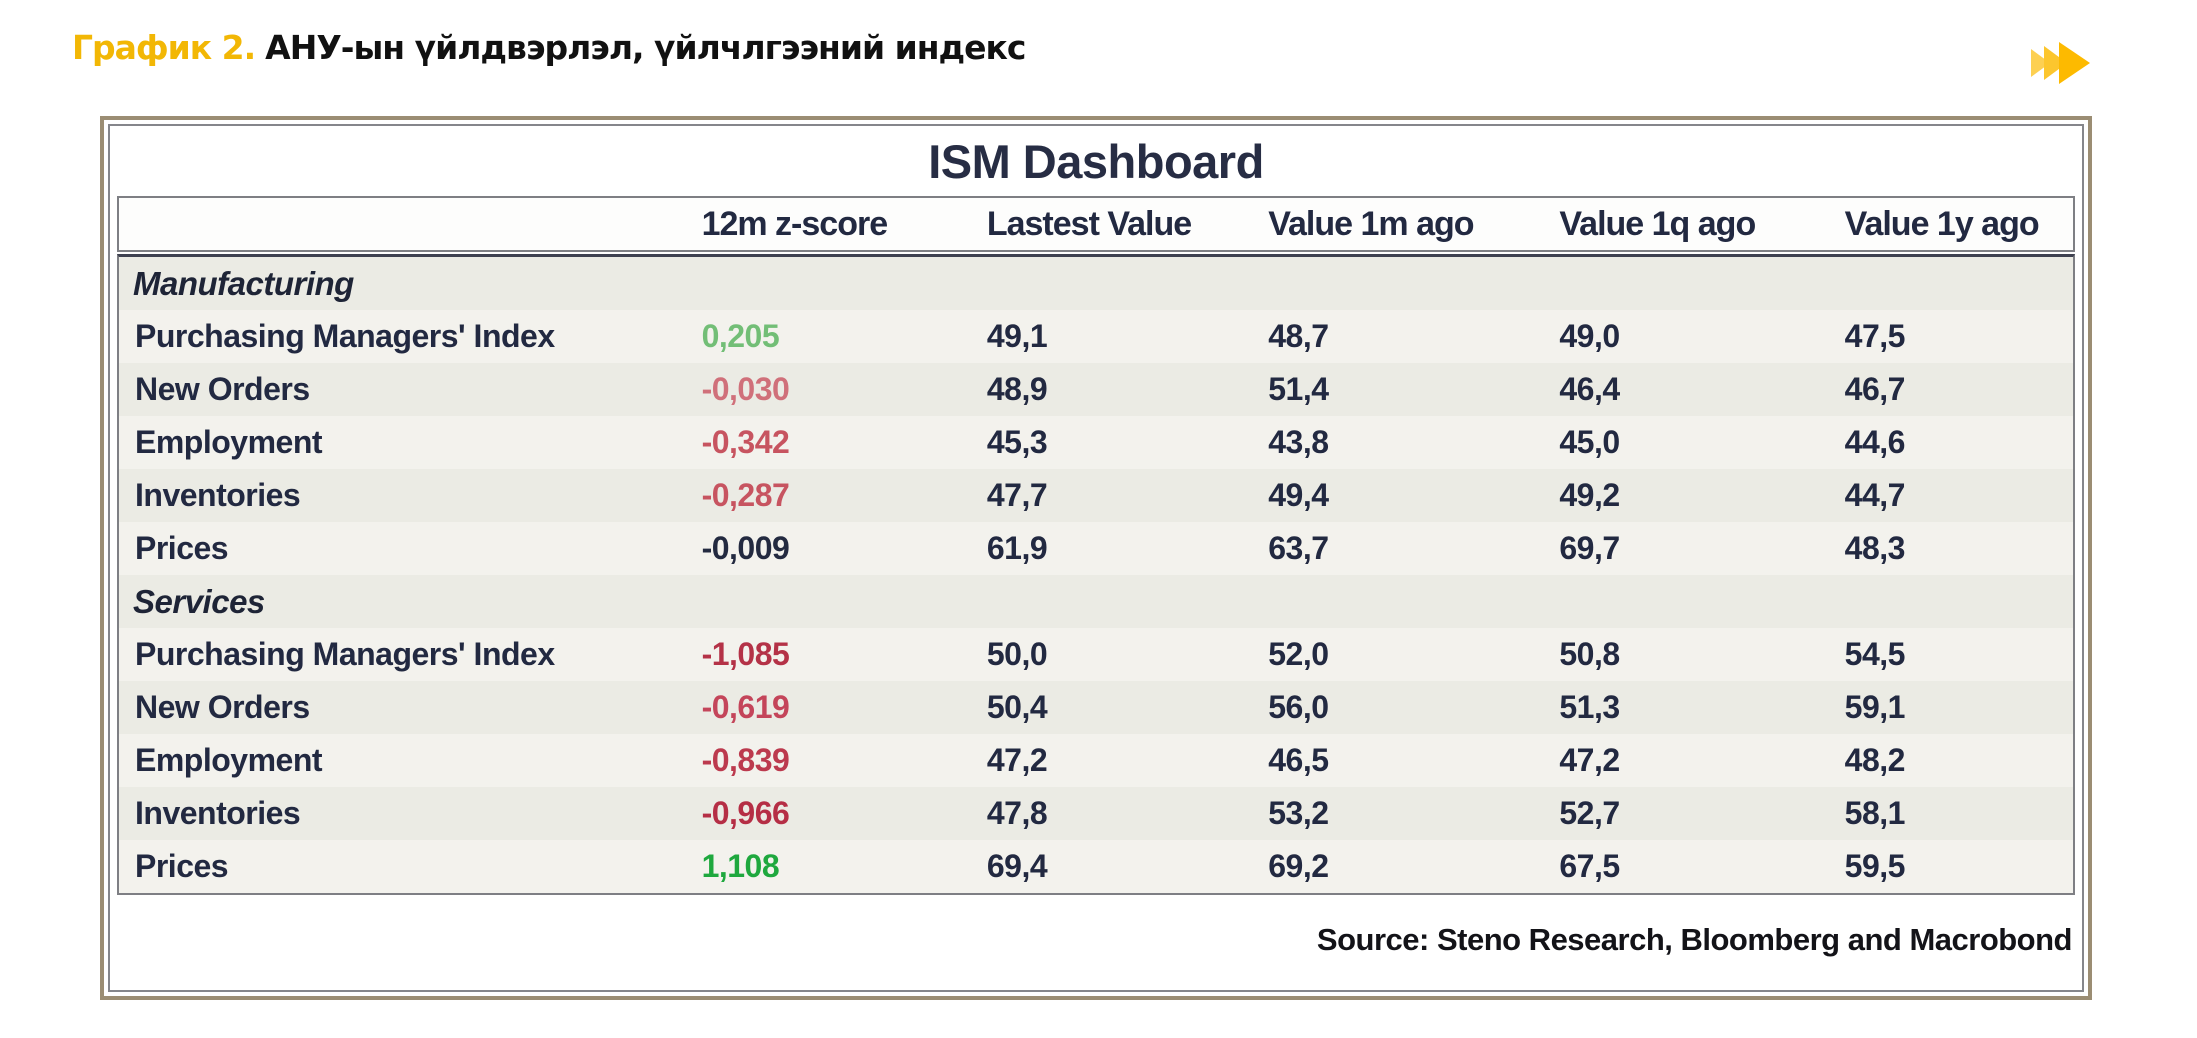 The height and width of the screenshot is (1038, 2197). I want to click on value-1q-ago: 47,2, so click(1589, 760).